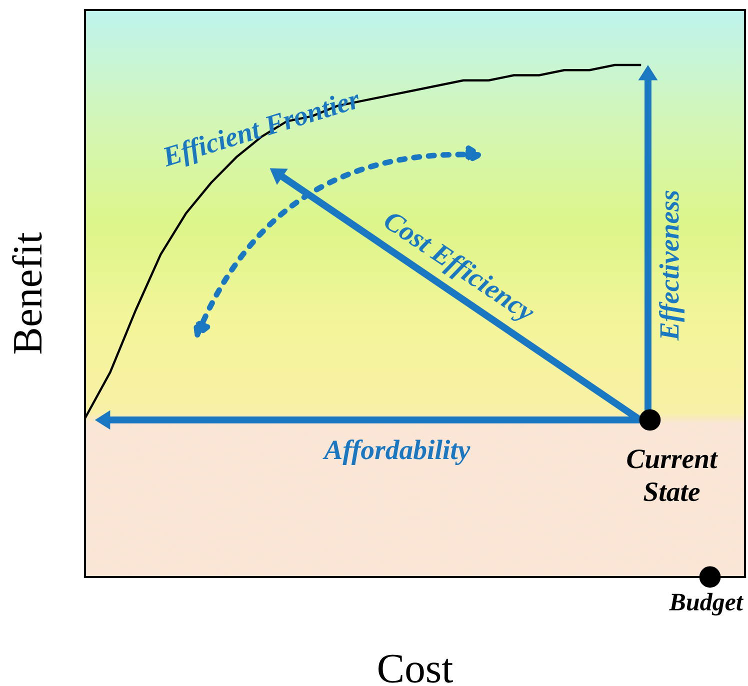  What do you see at coordinates (262, 130) in the screenshot?
I see `annotation: Efficient Frontier` at bounding box center [262, 130].